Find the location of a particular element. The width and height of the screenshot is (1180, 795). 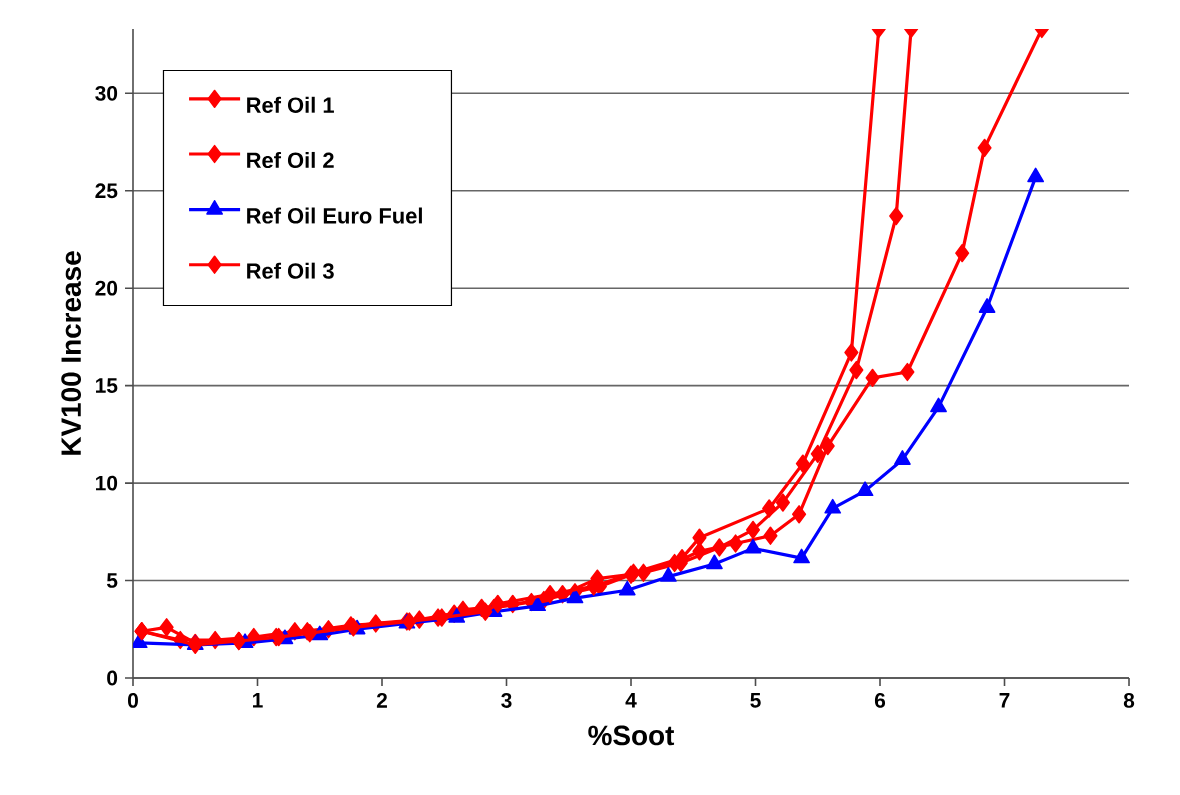

x-tick-label: 3 is located at coordinates (506, 700).